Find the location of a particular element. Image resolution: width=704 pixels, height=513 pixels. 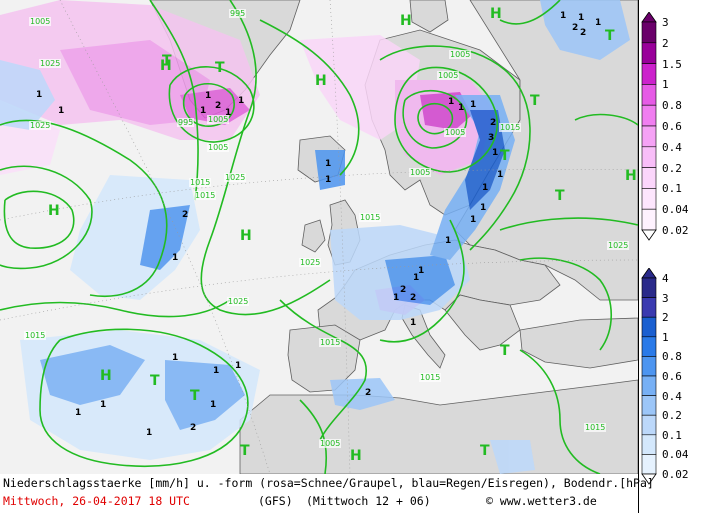

legend-value-label: 0.6 is located at coordinates (672, 126).